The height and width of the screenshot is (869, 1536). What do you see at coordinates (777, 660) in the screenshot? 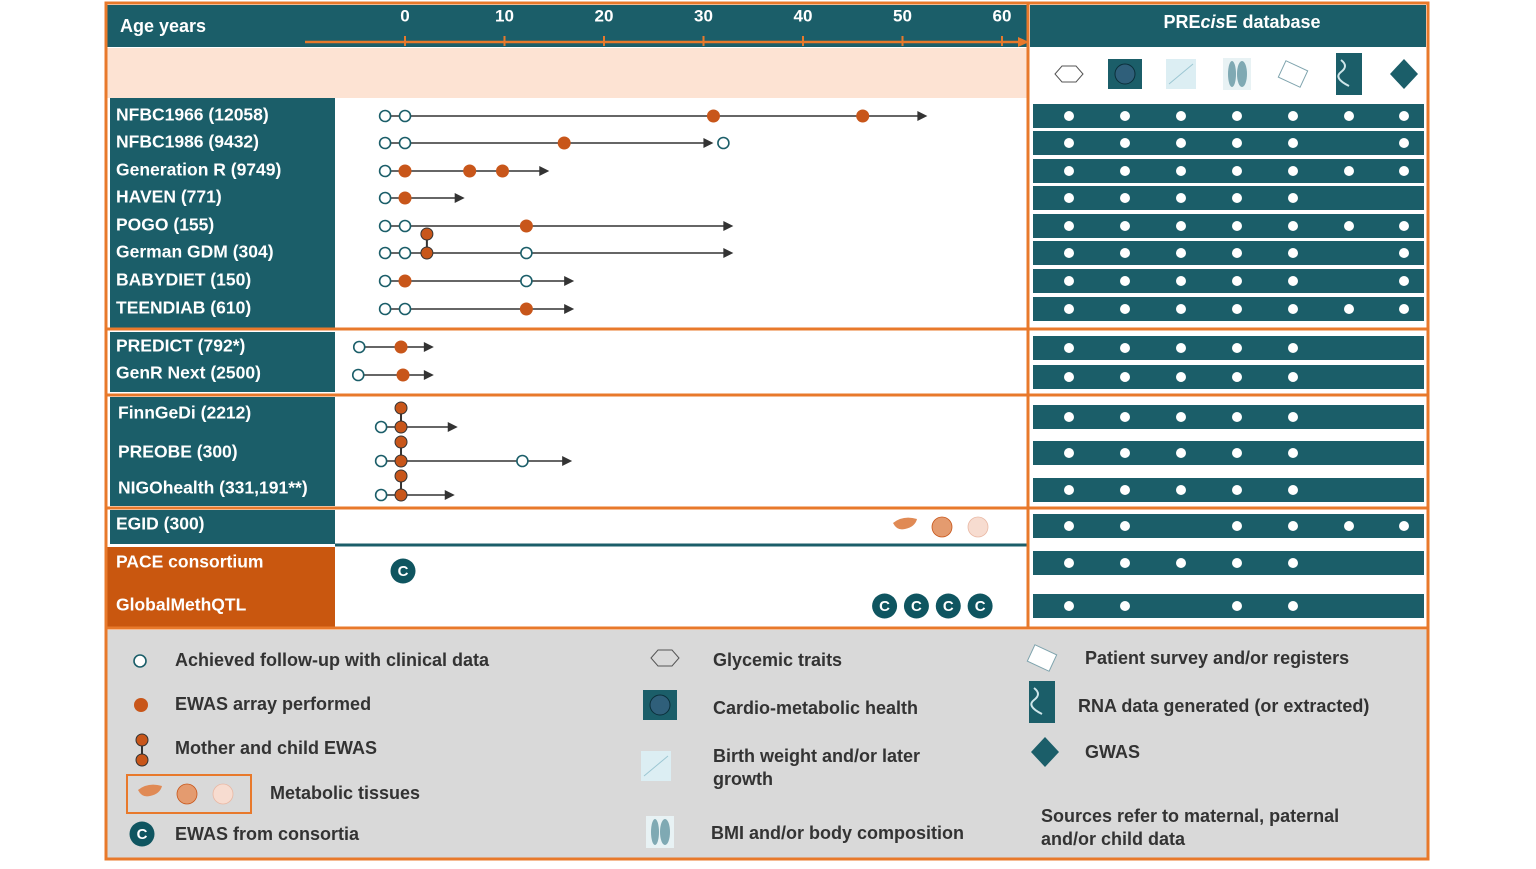
I see `legend-label: Glycemic traits` at bounding box center [777, 660].